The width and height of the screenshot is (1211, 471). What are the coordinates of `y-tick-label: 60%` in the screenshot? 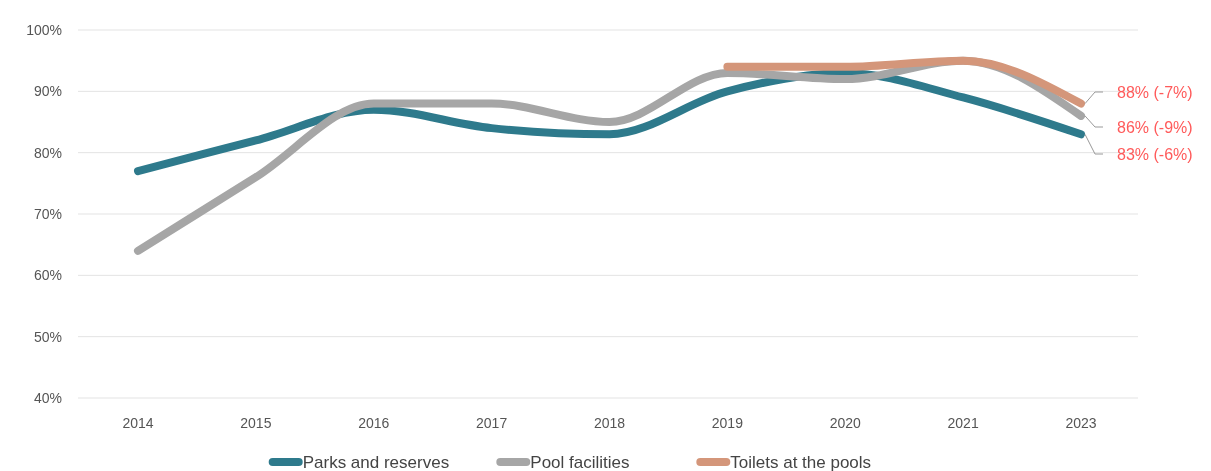 It's located at (47, 275).